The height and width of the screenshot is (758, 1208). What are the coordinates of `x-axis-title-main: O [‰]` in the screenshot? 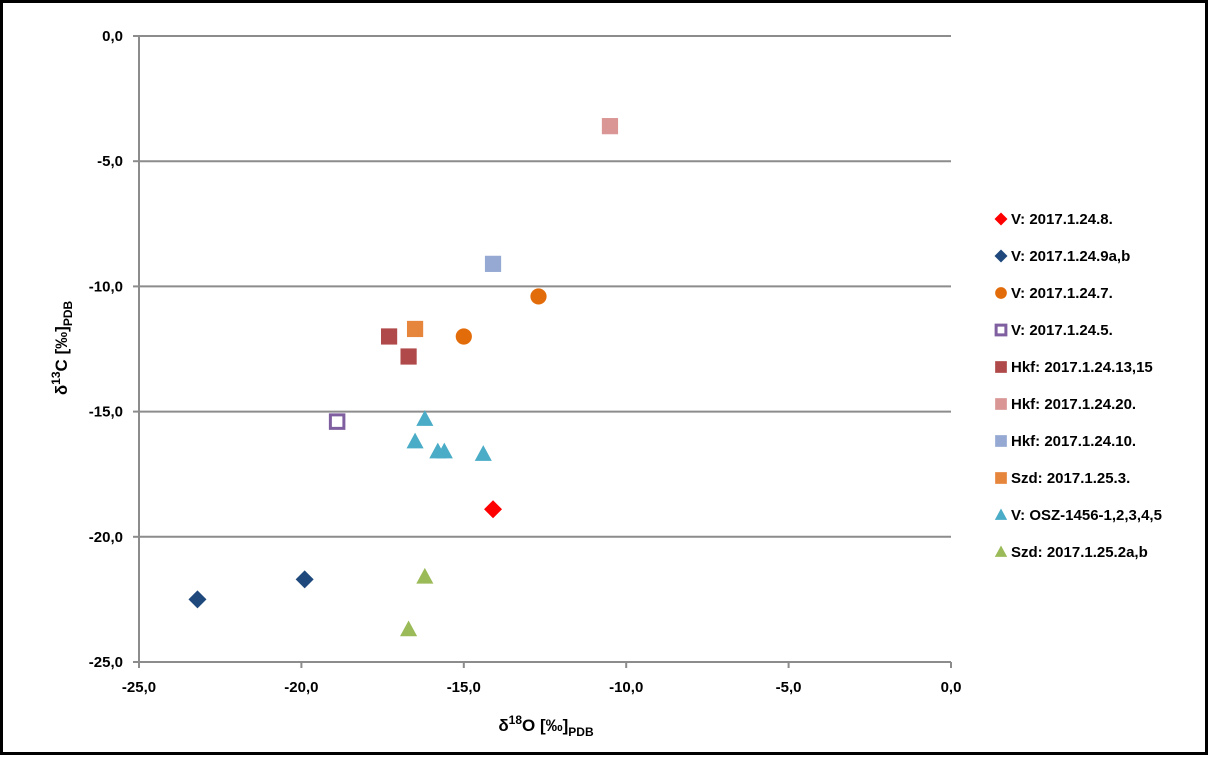 It's located at (545, 725).